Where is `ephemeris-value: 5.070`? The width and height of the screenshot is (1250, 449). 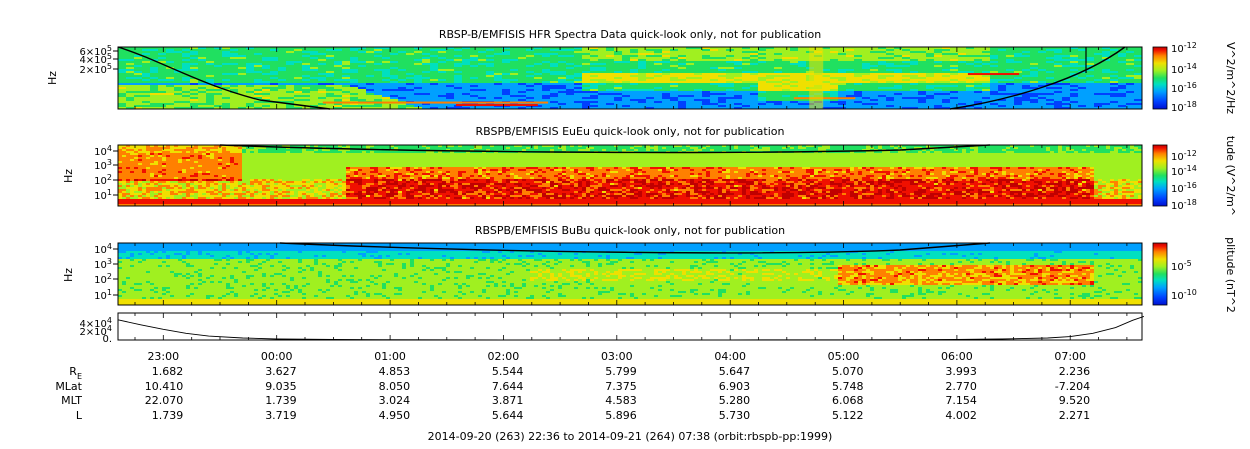 ephemeris-value: 5.070 is located at coordinates (848, 371).